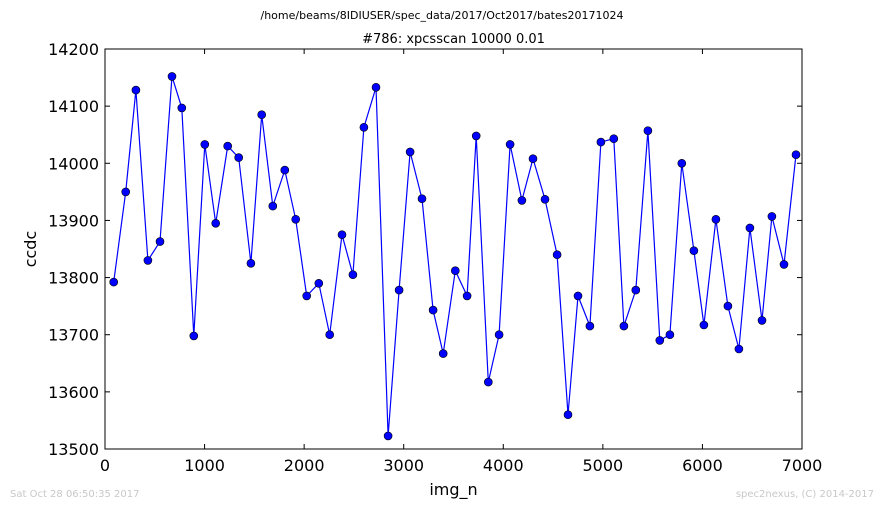  What do you see at coordinates (453, 490) in the screenshot?
I see `x-axis-label: img_n` at bounding box center [453, 490].